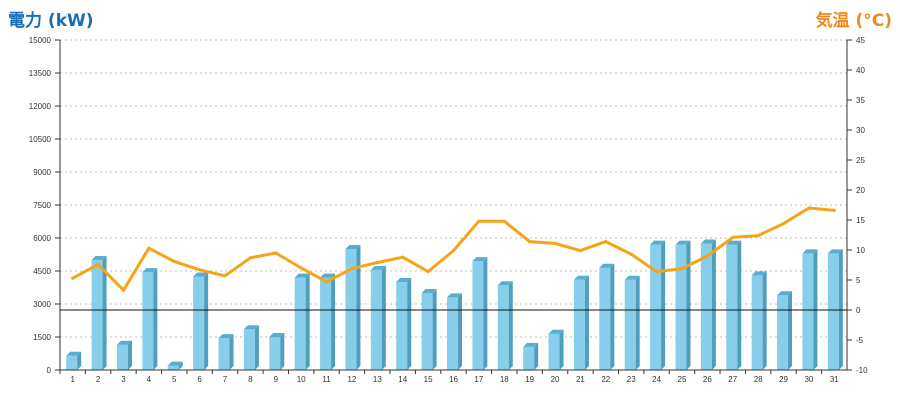 This screenshot has height=400, width=900. What do you see at coordinates (40, 40) in the screenshot?
I see `y-tick-label: 15000` at bounding box center [40, 40].